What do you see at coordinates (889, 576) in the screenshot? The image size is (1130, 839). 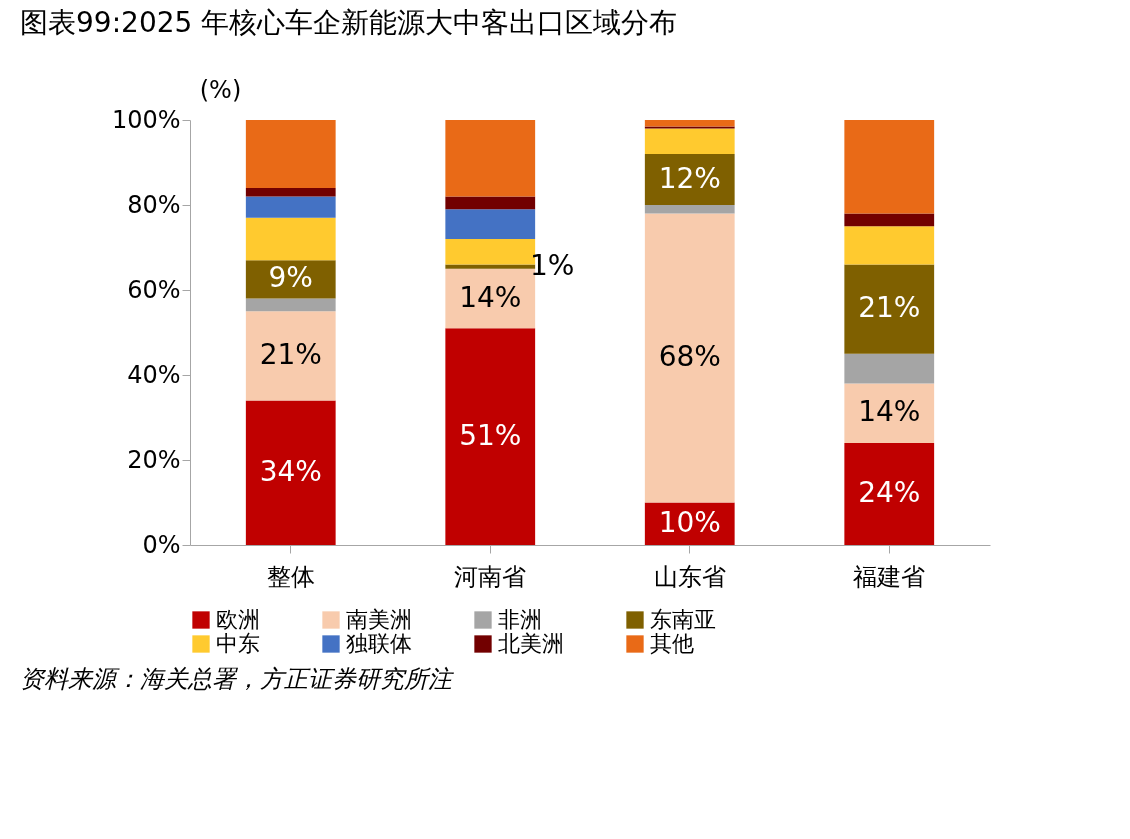 I see `x-tick-label: 福建省` at bounding box center [889, 576].